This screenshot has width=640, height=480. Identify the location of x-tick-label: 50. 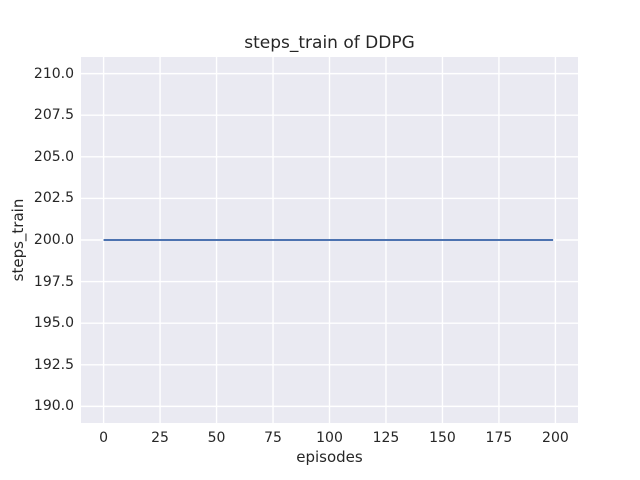
(216, 438).